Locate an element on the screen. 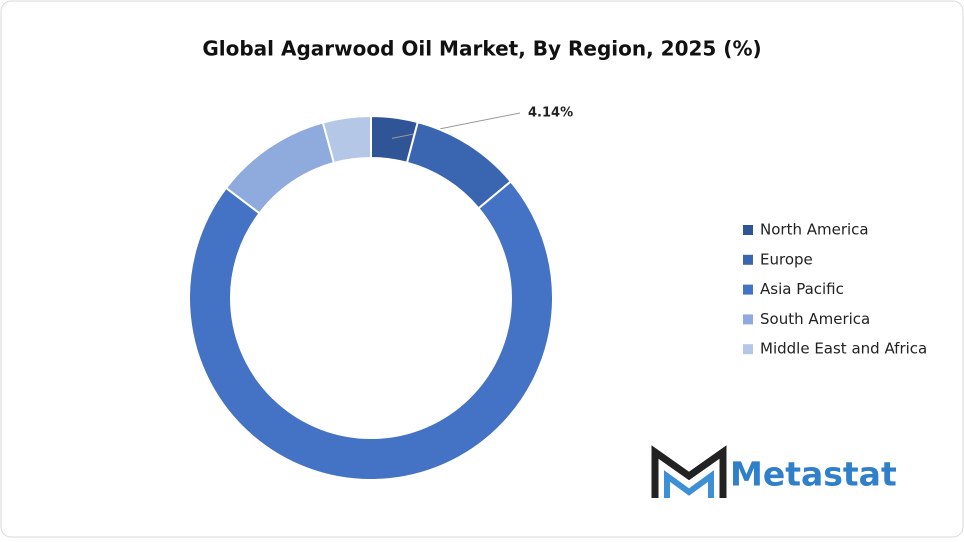  logo-text: Metastat is located at coordinates (813, 474).